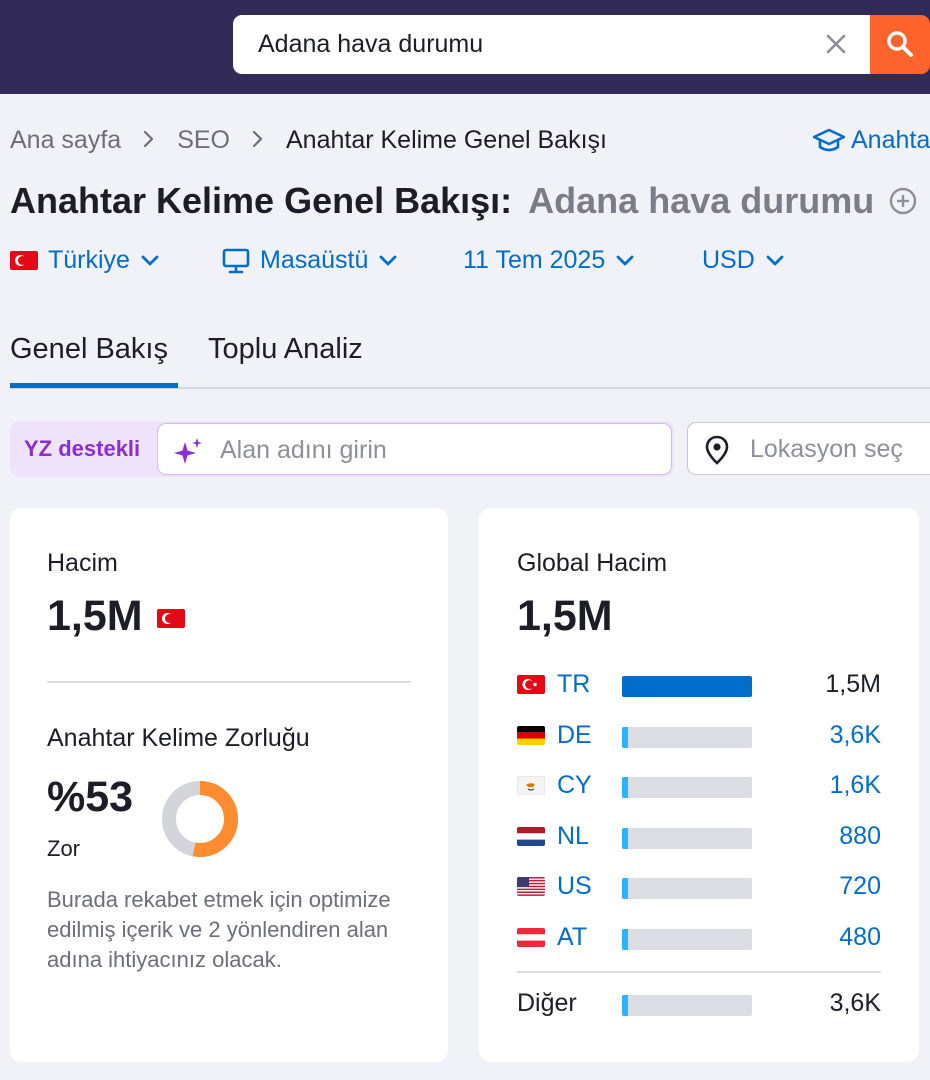 The height and width of the screenshot is (1080, 930). What do you see at coordinates (66, 140) in the screenshot?
I see `breadcrumb-home: Ana sayfa` at bounding box center [66, 140].